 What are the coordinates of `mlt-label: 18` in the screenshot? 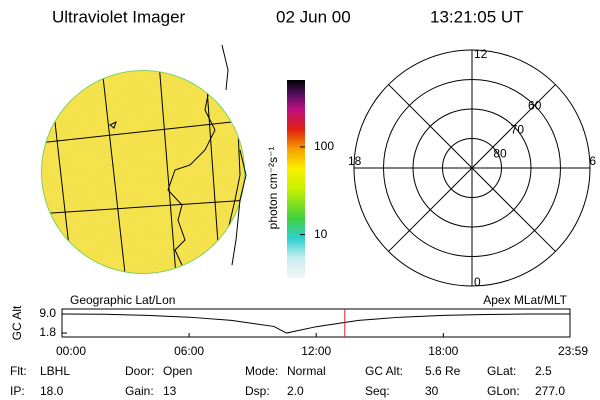 It's located at (355, 161).